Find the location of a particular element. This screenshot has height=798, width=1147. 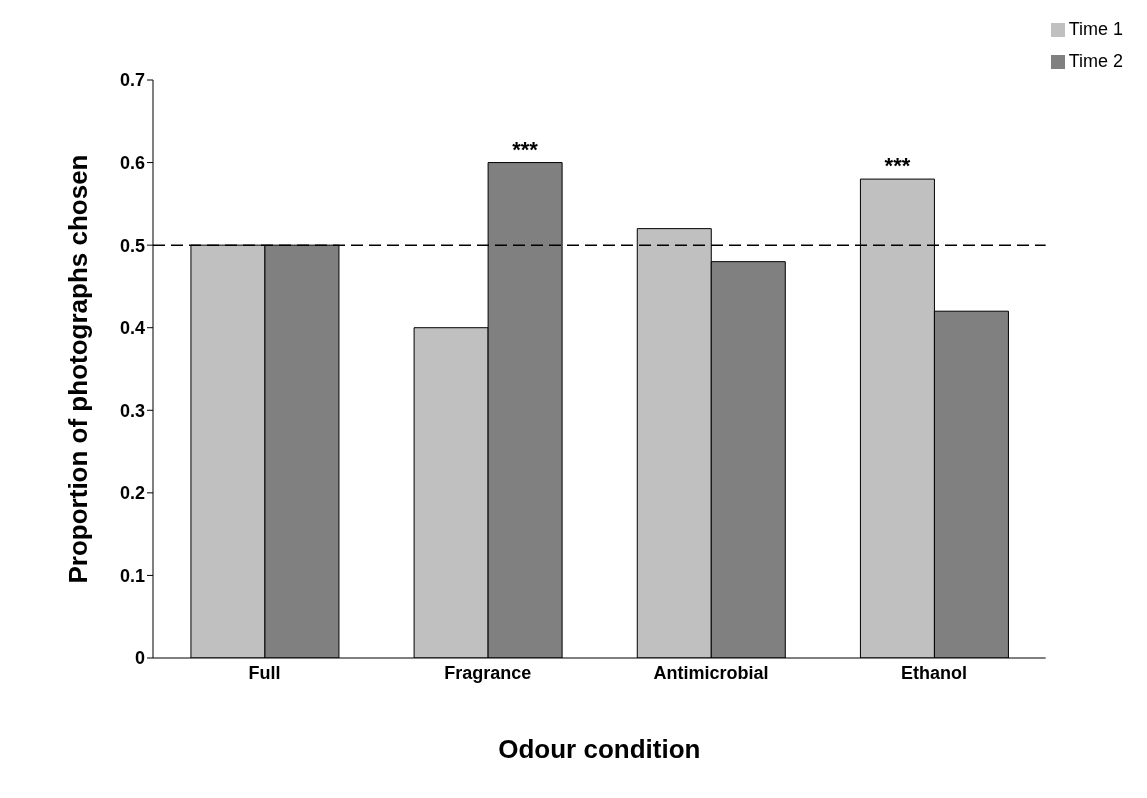

x-tick-label: Antimicrobial is located at coordinates (711, 672).